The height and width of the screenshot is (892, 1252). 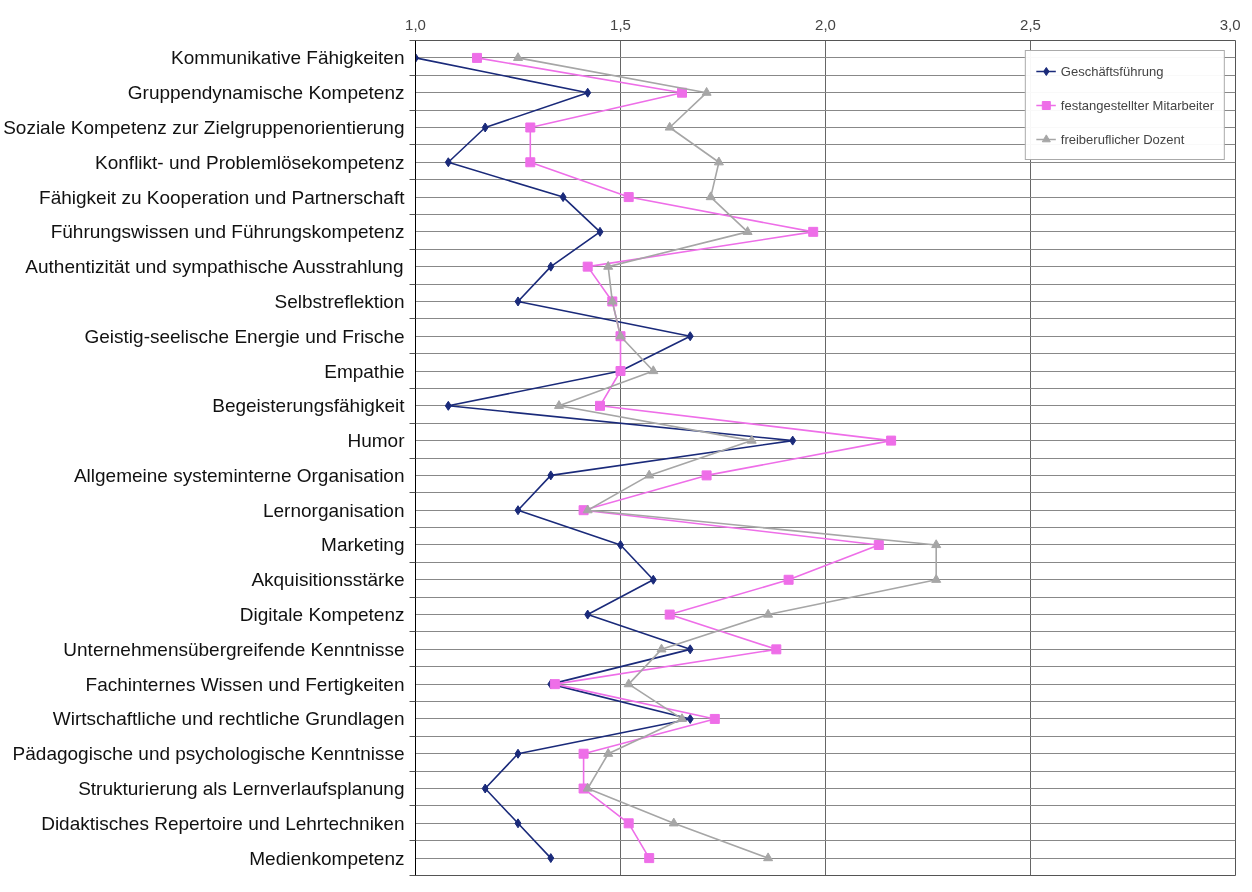 What do you see at coordinates (1230, 24) in the screenshot?
I see `x-tick-label: 3,0` at bounding box center [1230, 24].